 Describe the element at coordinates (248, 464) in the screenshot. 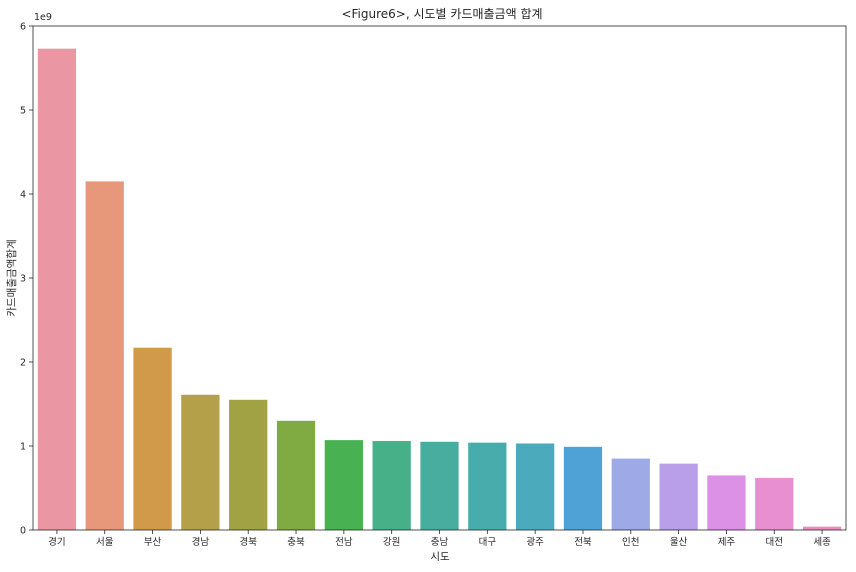

I see `bar-경북` at that location.